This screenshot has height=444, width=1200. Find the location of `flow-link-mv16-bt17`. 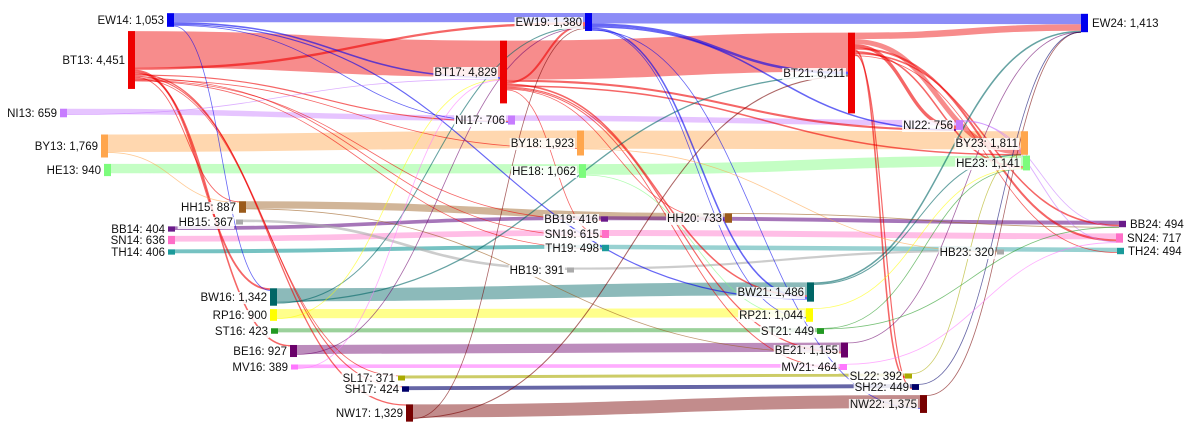

flow-link-mv16-bt17 is located at coordinates (399, 224).